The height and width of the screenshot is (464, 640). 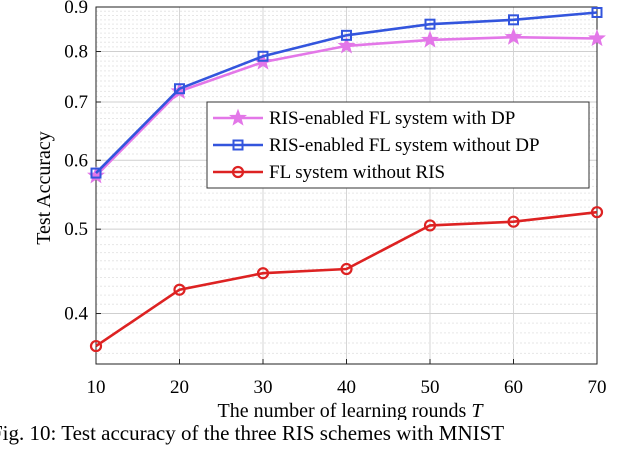 I want to click on legend-label: FL system without RIS, so click(x=357, y=172).